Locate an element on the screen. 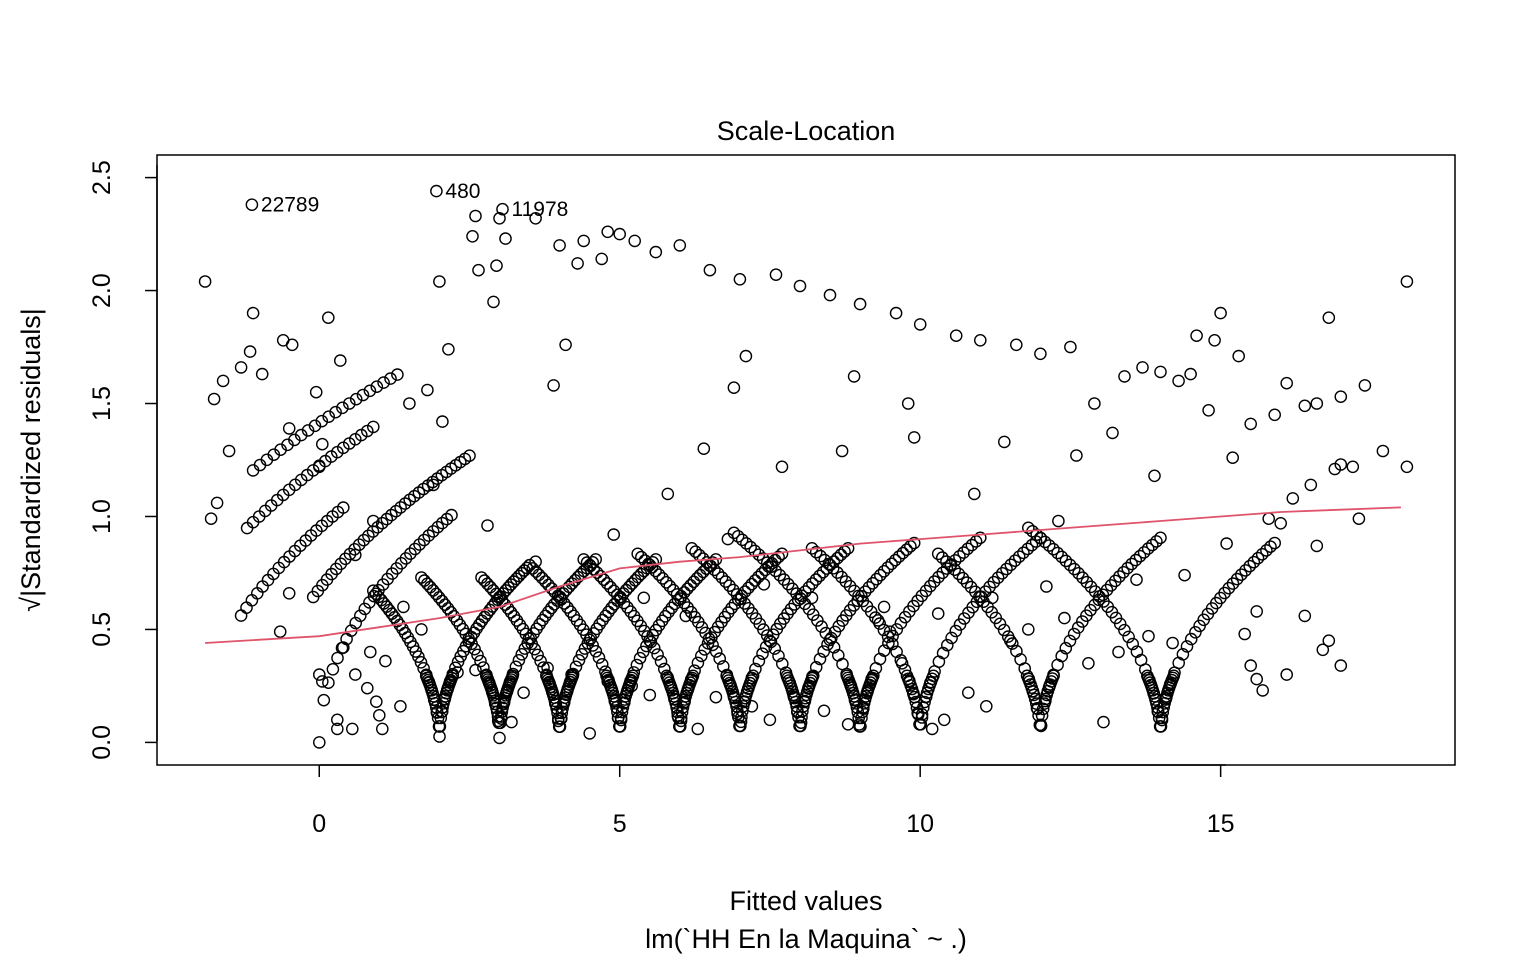 The width and height of the screenshot is (1536, 960). x-tick-label-0: 0 is located at coordinates (319, 824).